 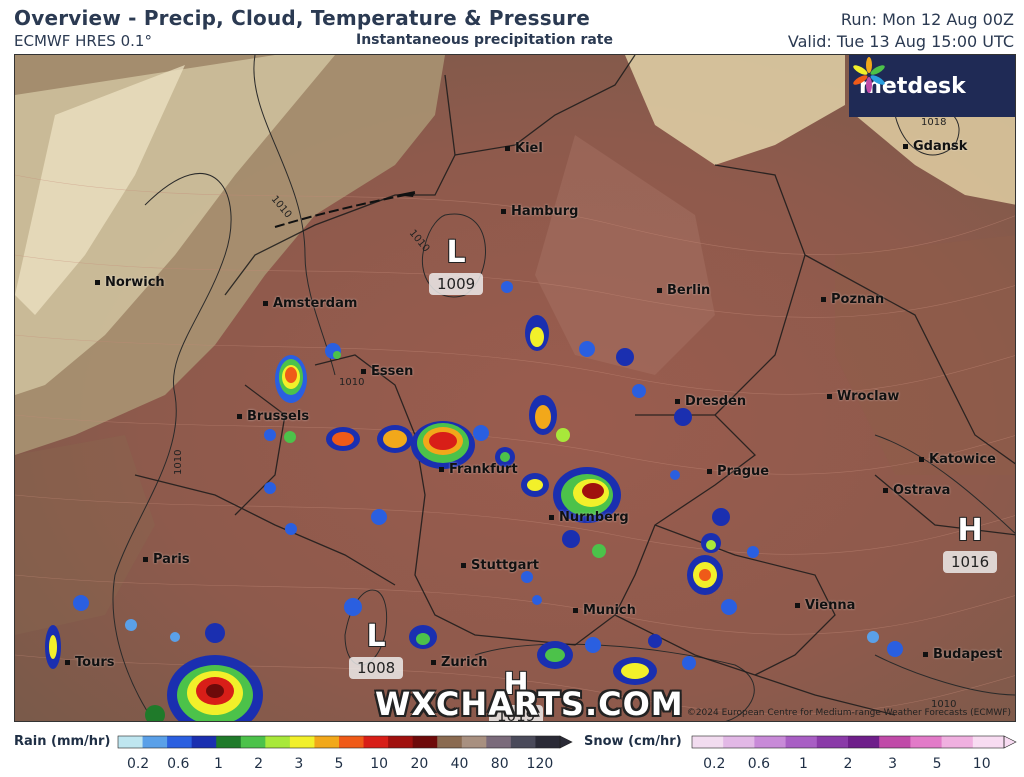 What do you see at coordinates (315, 303) in the screenshot?
I see `city-label: Amsterdam` at bounding box center [315, 303].